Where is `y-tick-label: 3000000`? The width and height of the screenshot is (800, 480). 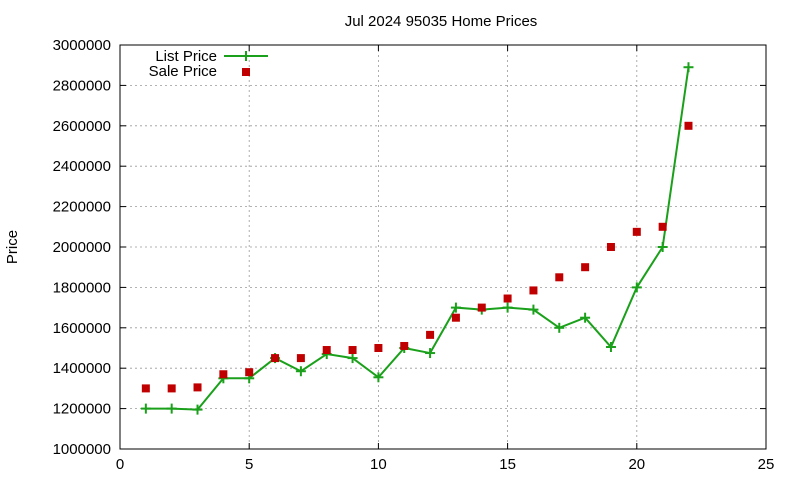 y-tick-label: 3000000 is located at coordinates (82, 45).